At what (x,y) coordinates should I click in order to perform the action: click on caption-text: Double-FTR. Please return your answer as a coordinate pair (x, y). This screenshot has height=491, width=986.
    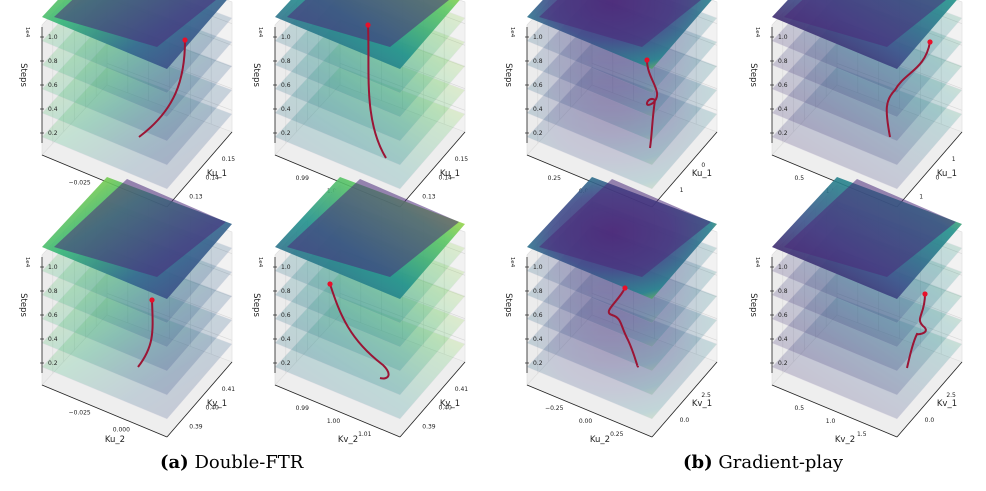
    Looking at the image, I should click on (249, 462).